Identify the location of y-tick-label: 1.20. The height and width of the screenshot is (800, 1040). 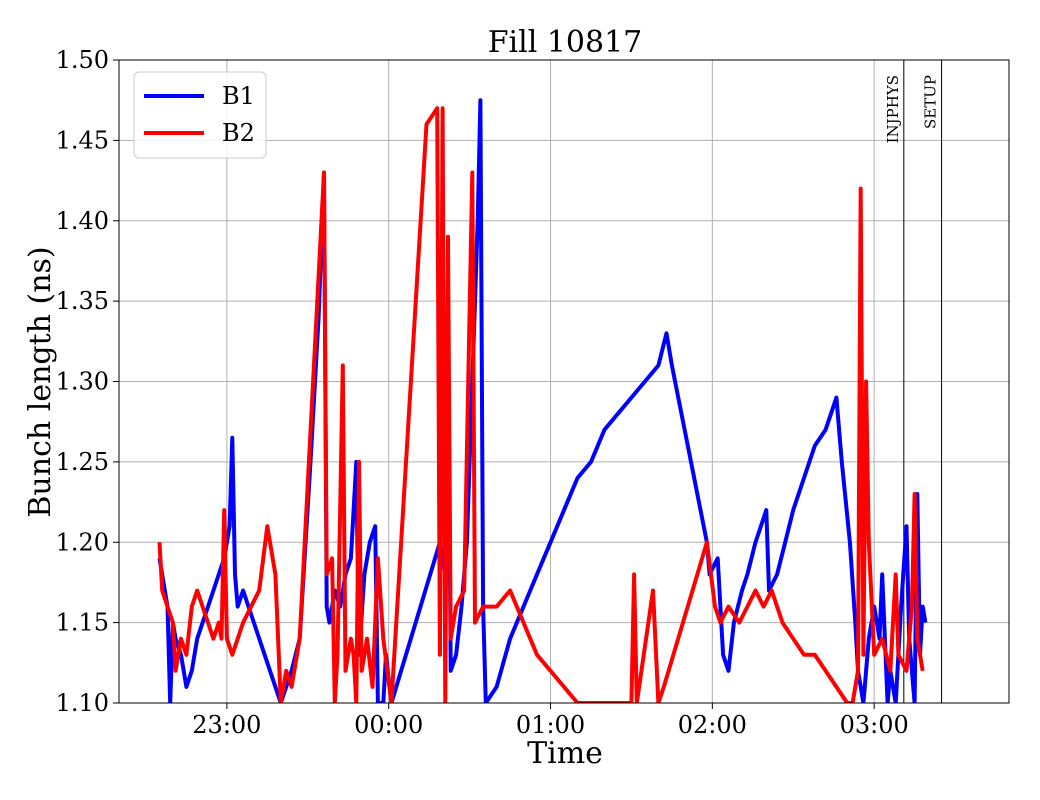
(82, 542).